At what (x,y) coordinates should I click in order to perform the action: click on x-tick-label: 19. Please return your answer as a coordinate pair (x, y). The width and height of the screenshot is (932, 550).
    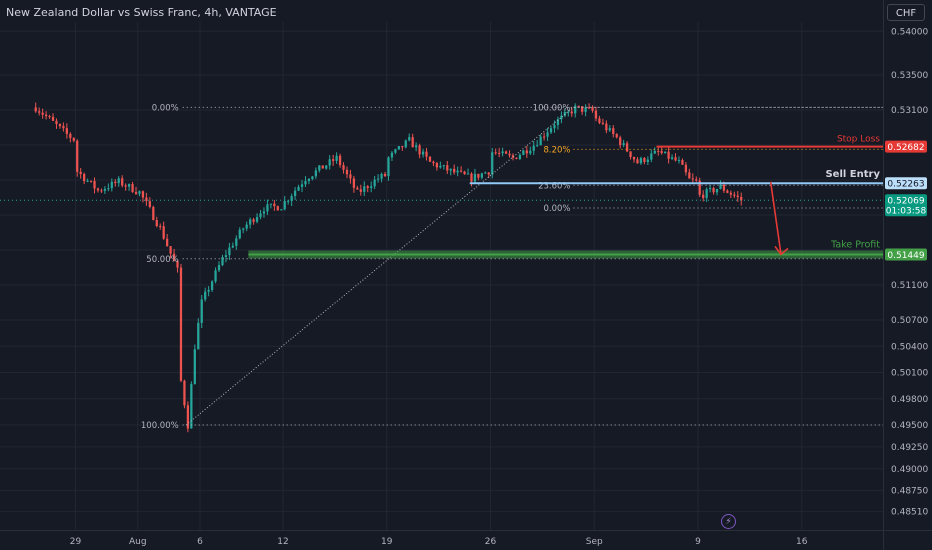
    Looking at the image, I should click on (387, 542).